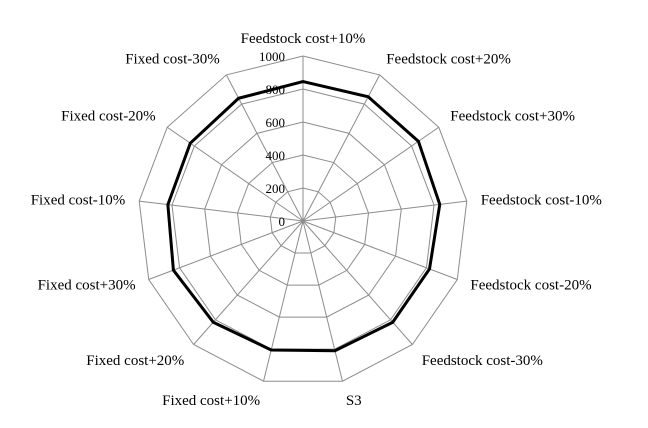 The image size is (648, 428). I want to click on category-label: Fixed cost-10%, so click(78, 200).